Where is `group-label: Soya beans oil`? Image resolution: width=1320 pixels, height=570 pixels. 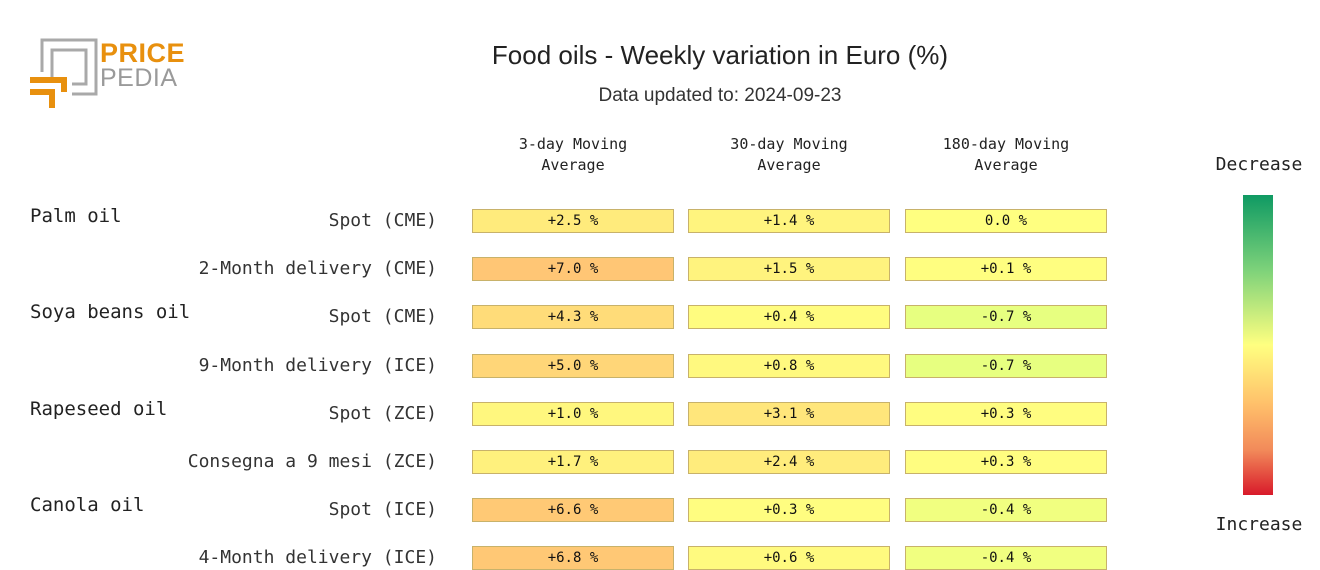 group-label: Soya beans oil is located at coordinates (110, 312).